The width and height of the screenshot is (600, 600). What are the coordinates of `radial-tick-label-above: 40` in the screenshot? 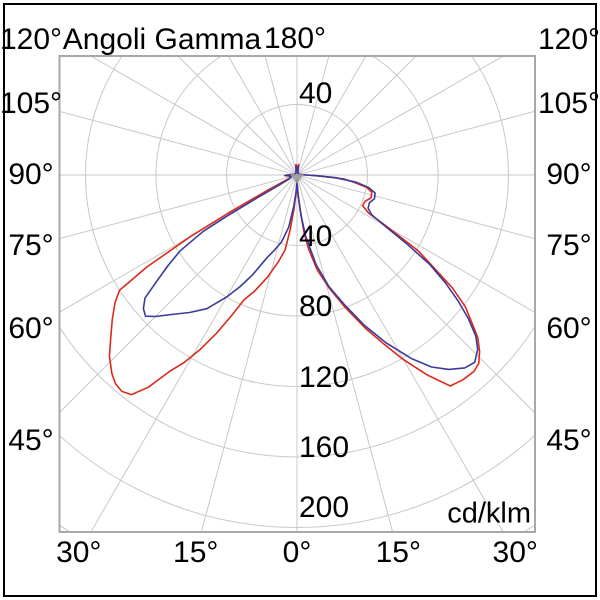 It's located at (316, 93).